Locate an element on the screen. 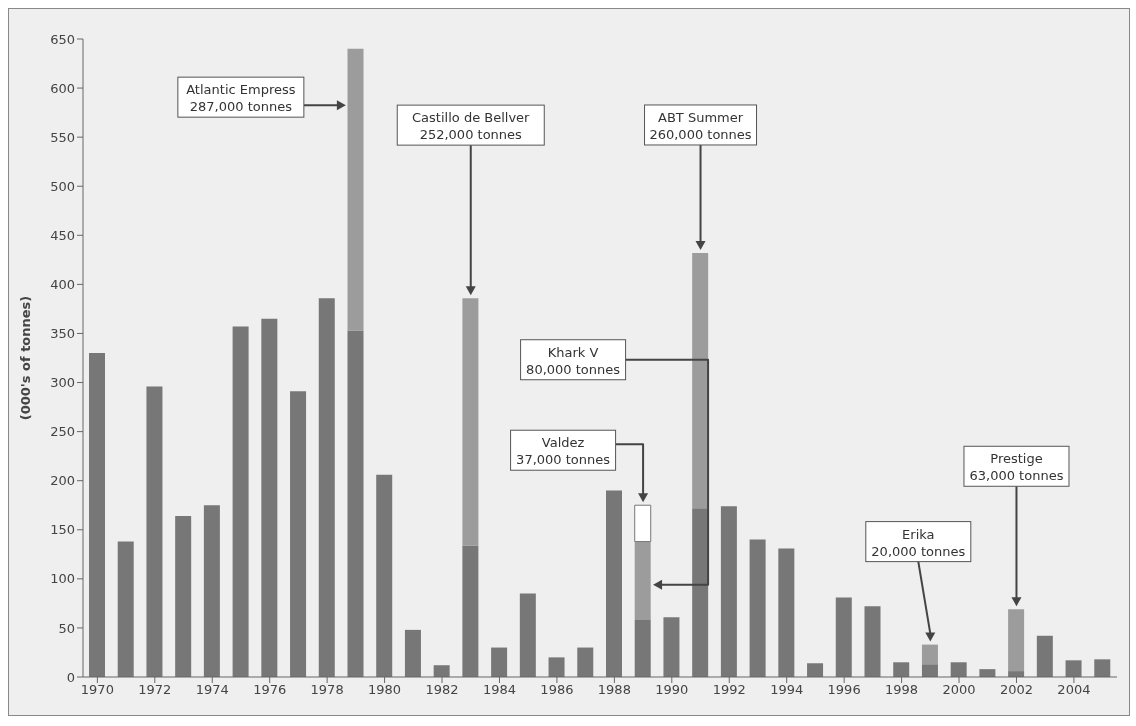  annotation: Castillo de Bellver 252,000 tonnes is located at coordinates (471, 126).